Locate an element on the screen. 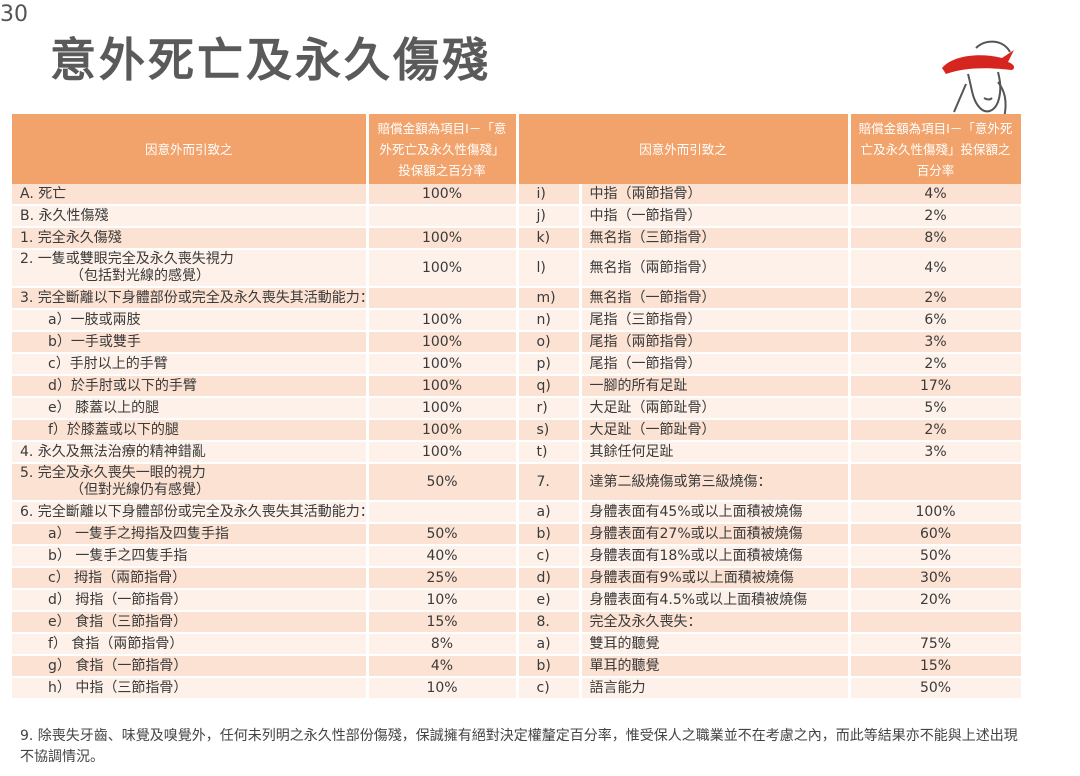 The image size is (1080, 776). right-item-label: k) is located at coordinates (549, 238).